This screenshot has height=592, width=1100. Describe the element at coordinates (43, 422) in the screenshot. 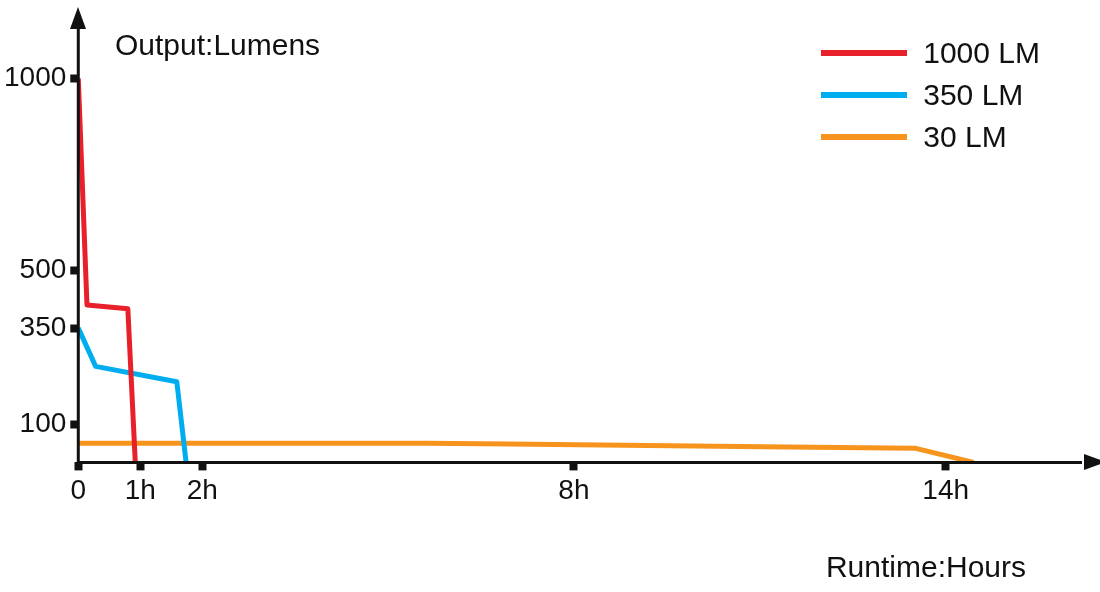

I see `y-tick-label: 100` at that location.